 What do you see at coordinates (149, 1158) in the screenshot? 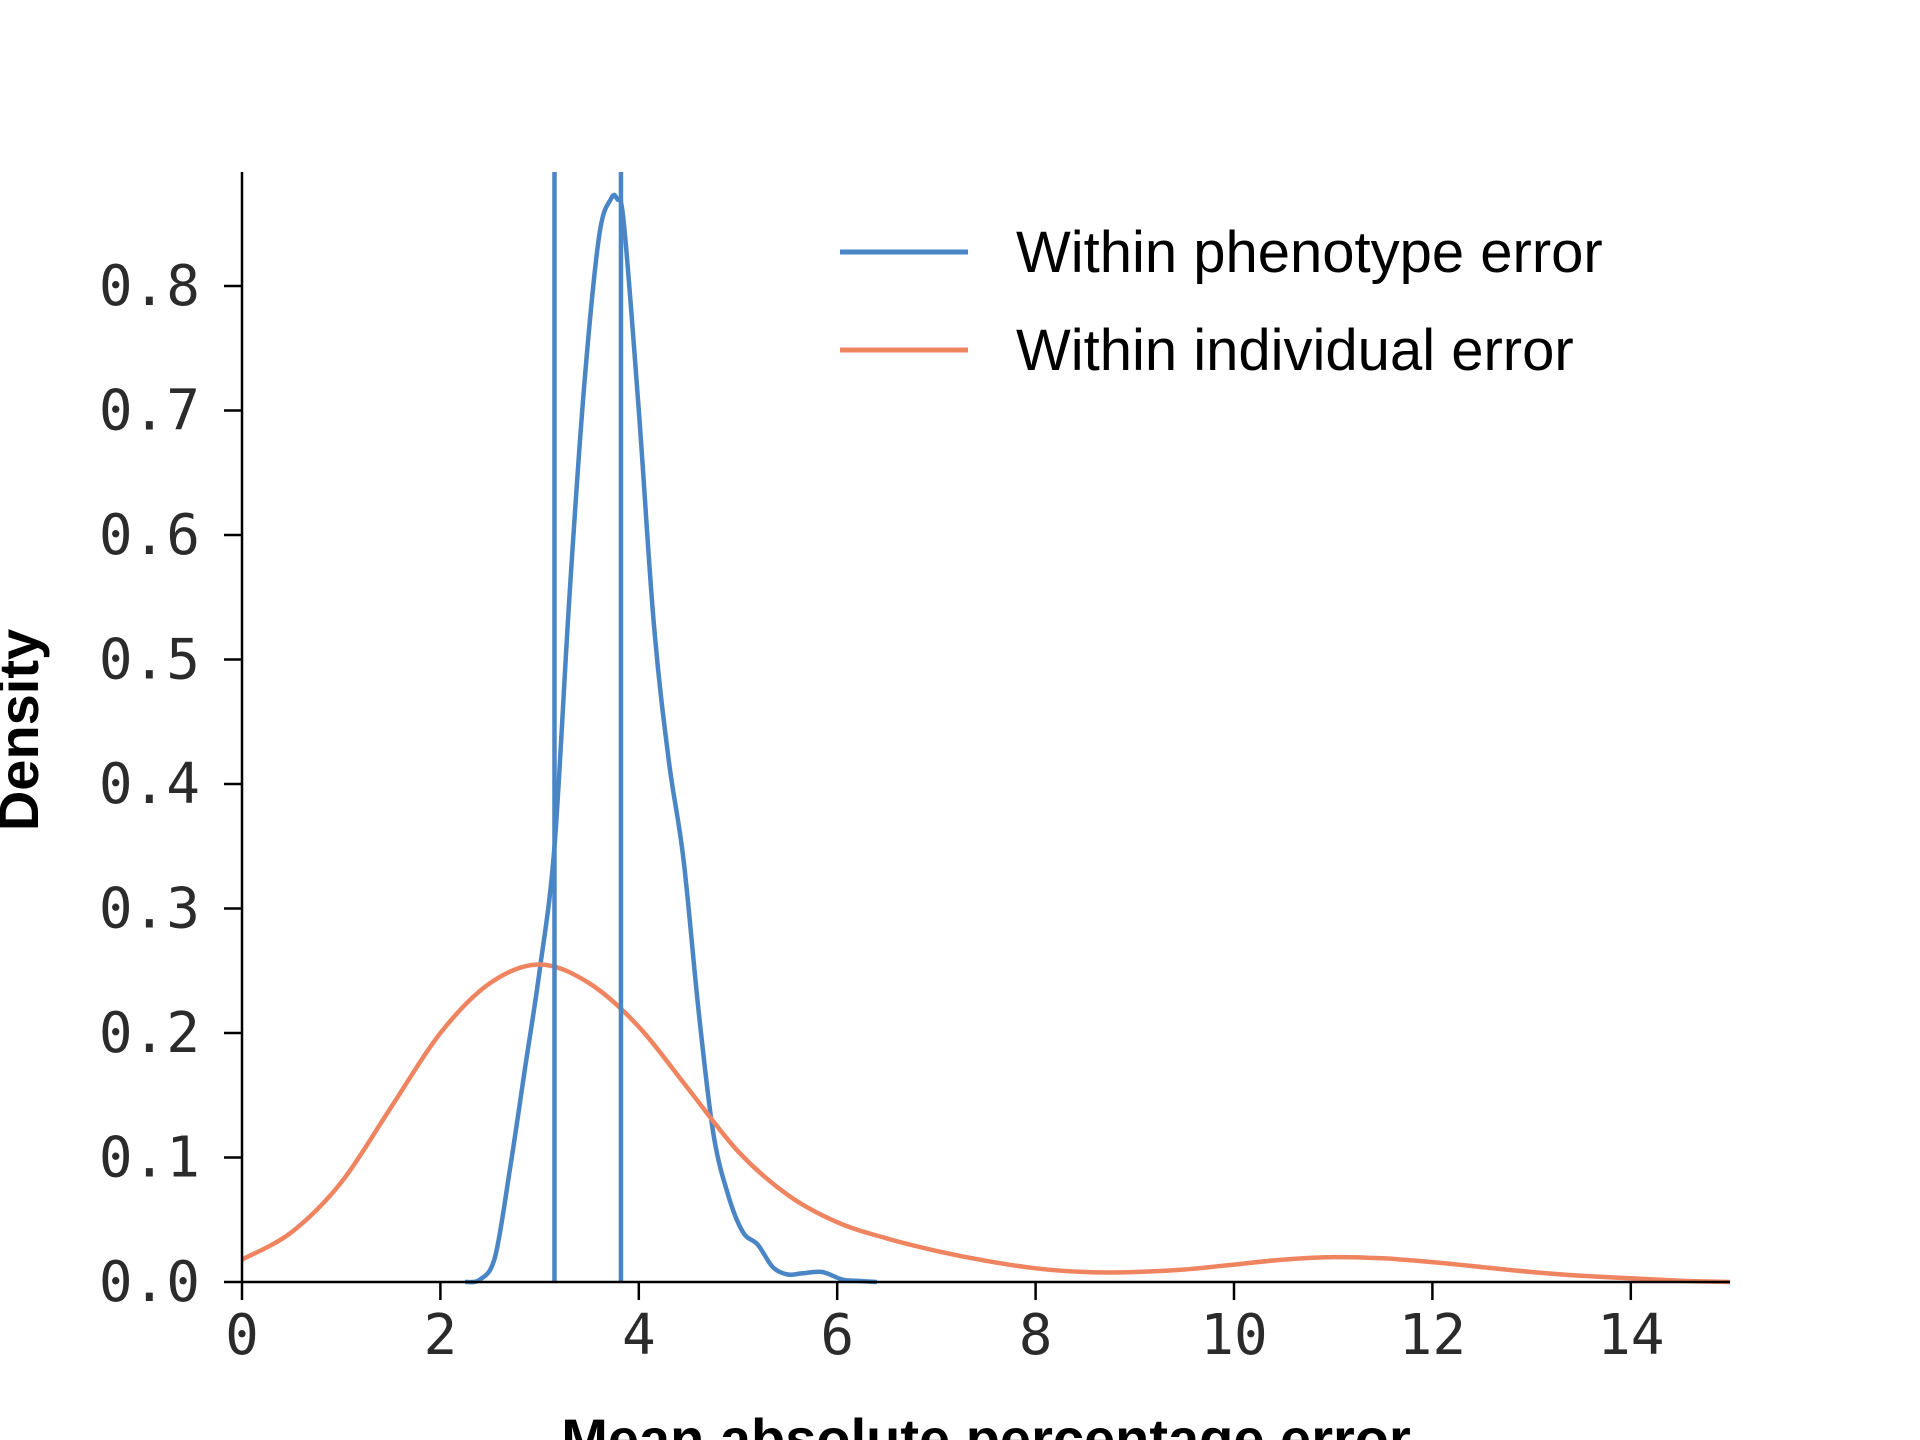
I see `y-tick-label: 0.1` at bounding box center [149, 1158].